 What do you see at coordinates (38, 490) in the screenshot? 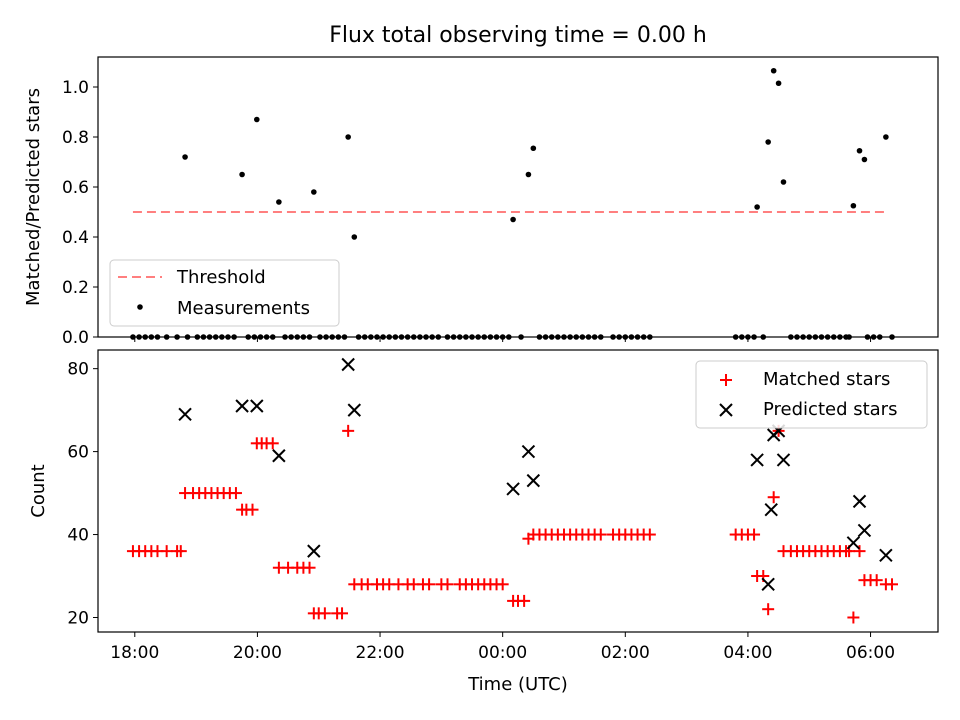
I see `bottom-y-axis-label: Count` at bounding box center [38, 490].